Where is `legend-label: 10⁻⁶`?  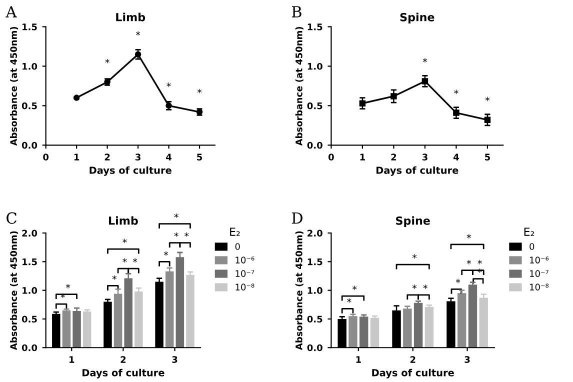
legend-label: 10⁻⁶ is located at coordinates (539, 260).